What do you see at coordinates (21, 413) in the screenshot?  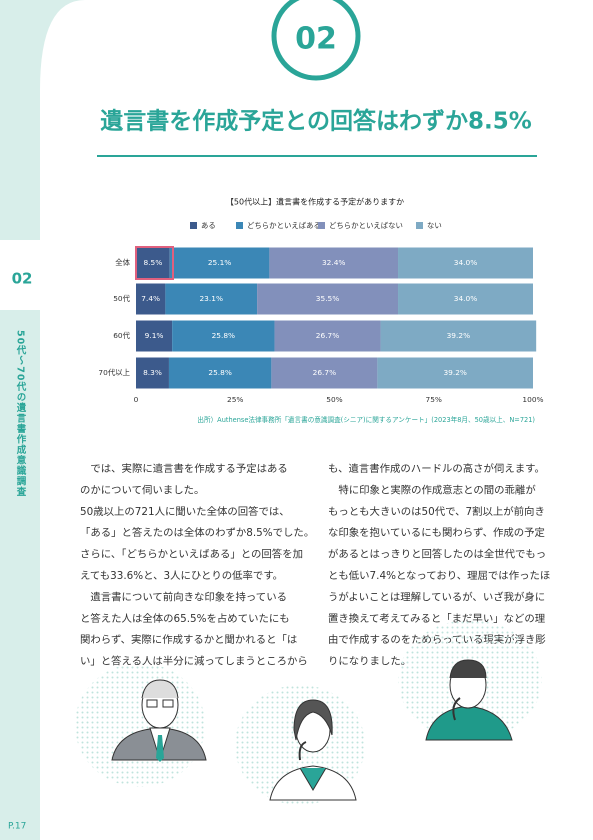 I see `sidebar-section: 50代～70代の遺言書作成意識調査` at bounding box center [21, 413].